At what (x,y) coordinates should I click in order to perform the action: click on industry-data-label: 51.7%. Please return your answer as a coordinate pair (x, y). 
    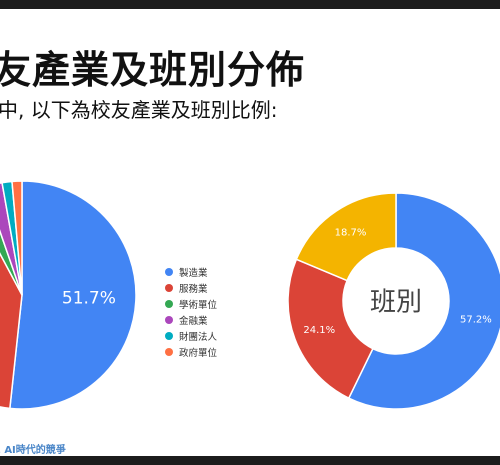
    Looking at the image, I should click on (89, 299).